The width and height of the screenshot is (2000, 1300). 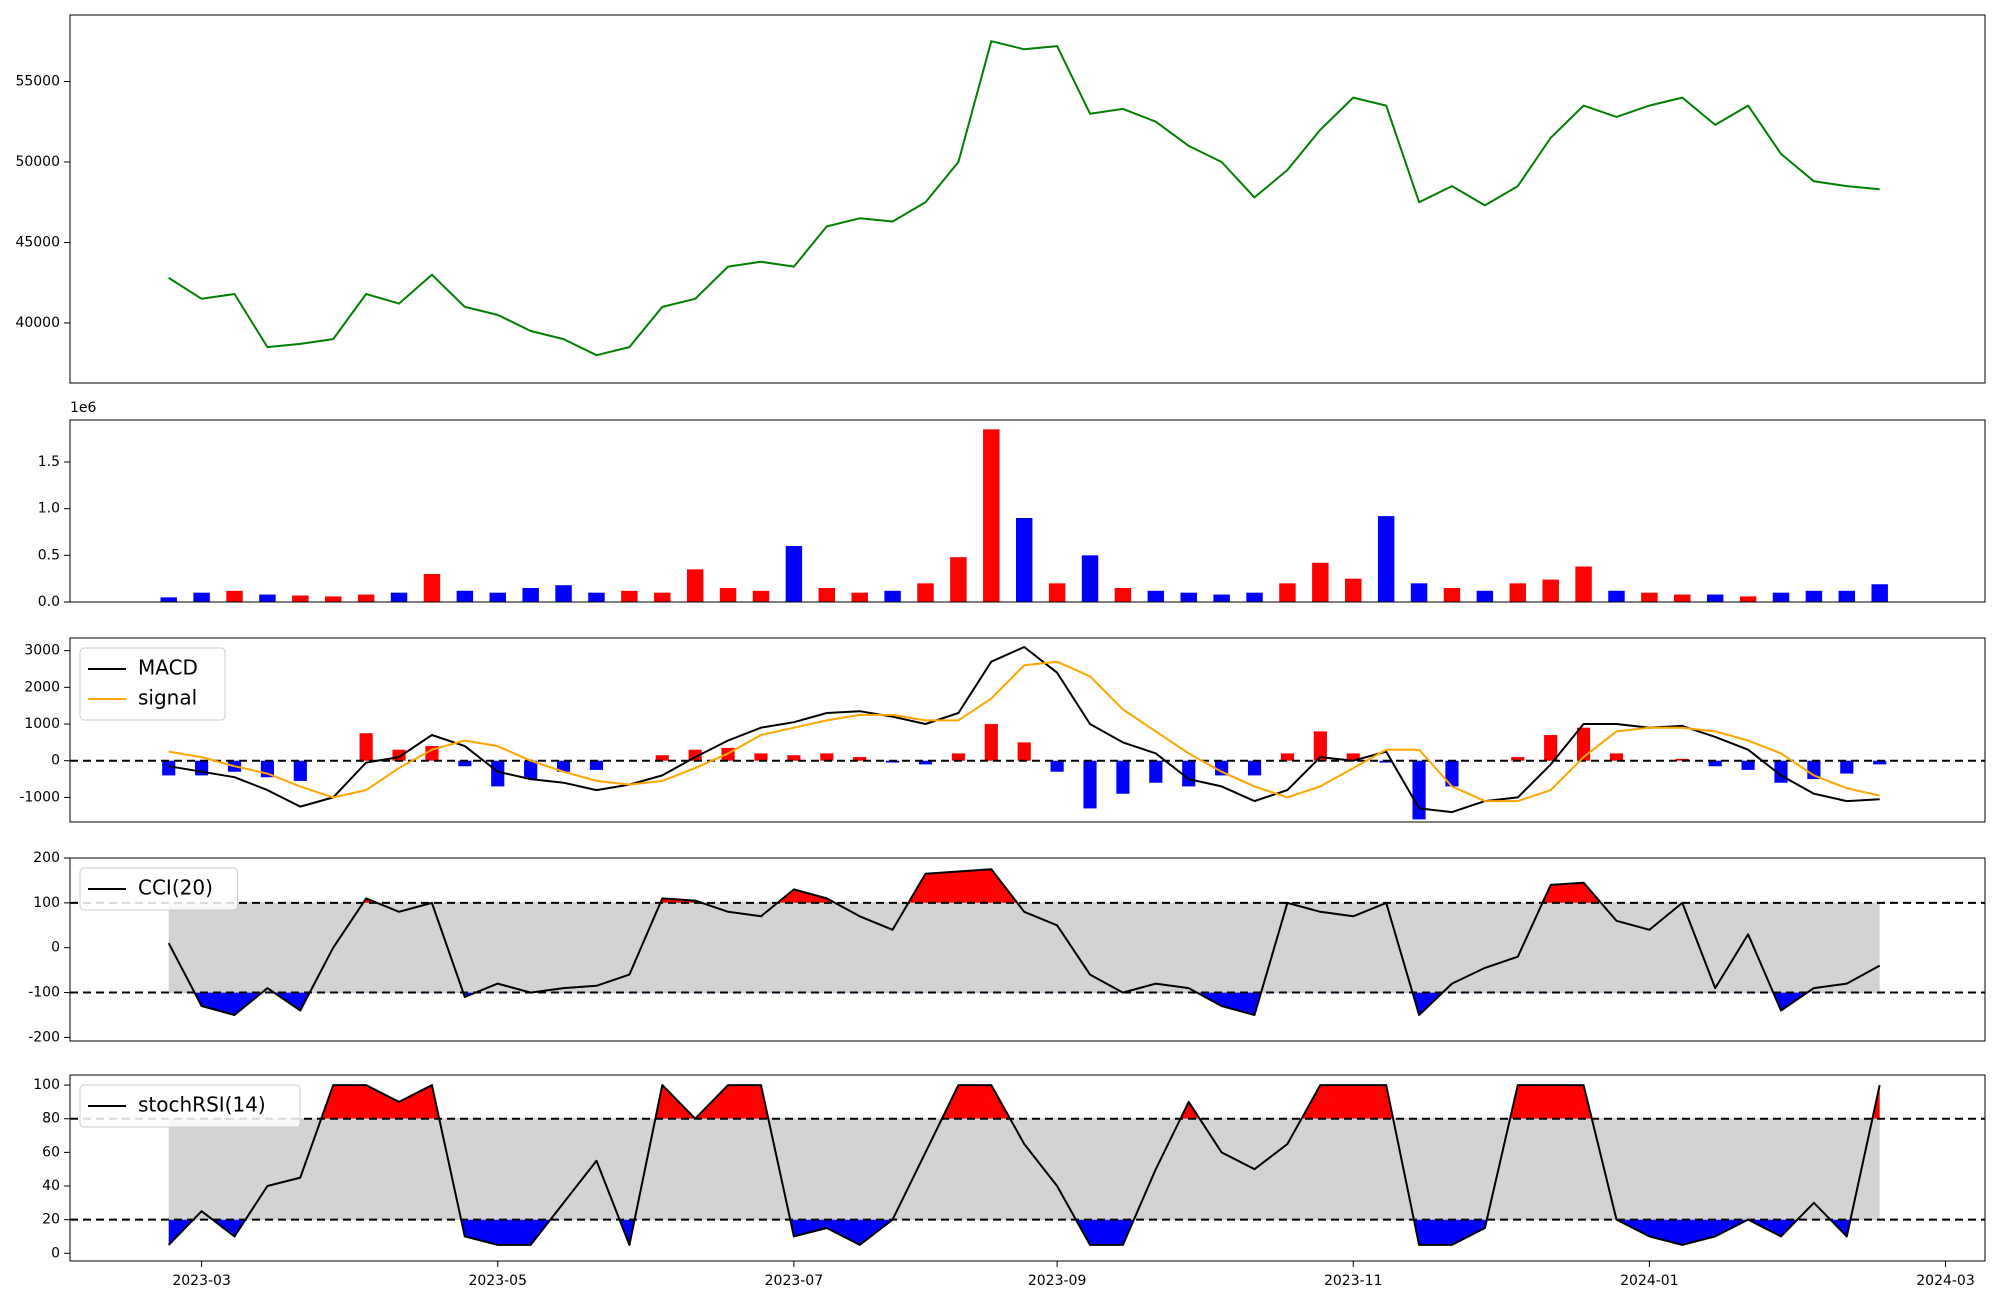 What do you see at coordinates (83, 408) in the screenshot?
I see `axis-offset-label: 1e6` at bounding box center [83, 408].